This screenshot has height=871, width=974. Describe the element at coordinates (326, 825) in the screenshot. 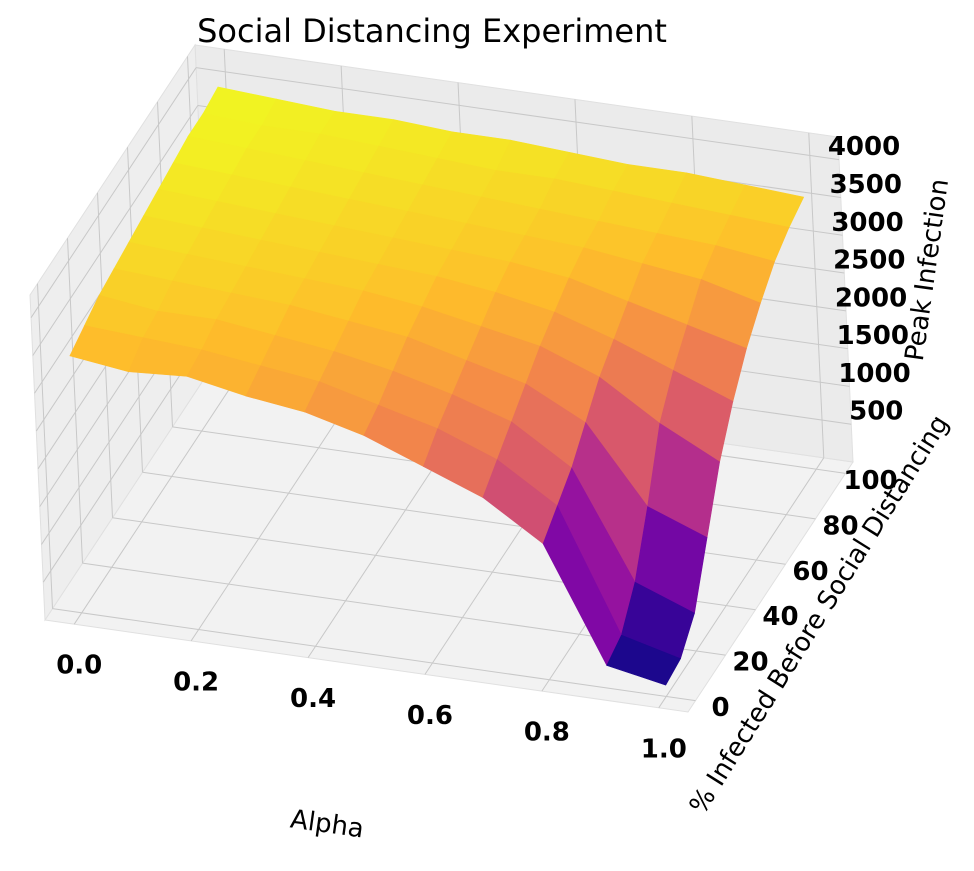

I see `x-axis-label: Alpha` at that location.